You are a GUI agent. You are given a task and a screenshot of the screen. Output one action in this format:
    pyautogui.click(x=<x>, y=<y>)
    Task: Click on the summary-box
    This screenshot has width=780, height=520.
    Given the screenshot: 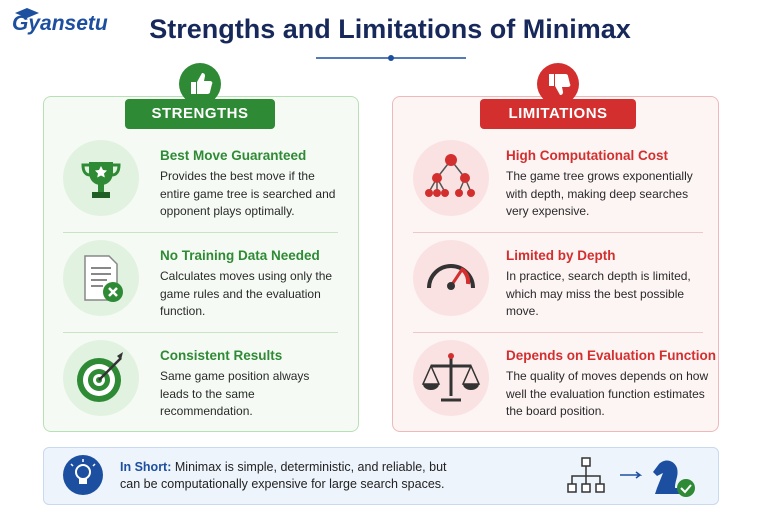 What is the action you would take?
    pyautogui.click(x=381, y=476)
    